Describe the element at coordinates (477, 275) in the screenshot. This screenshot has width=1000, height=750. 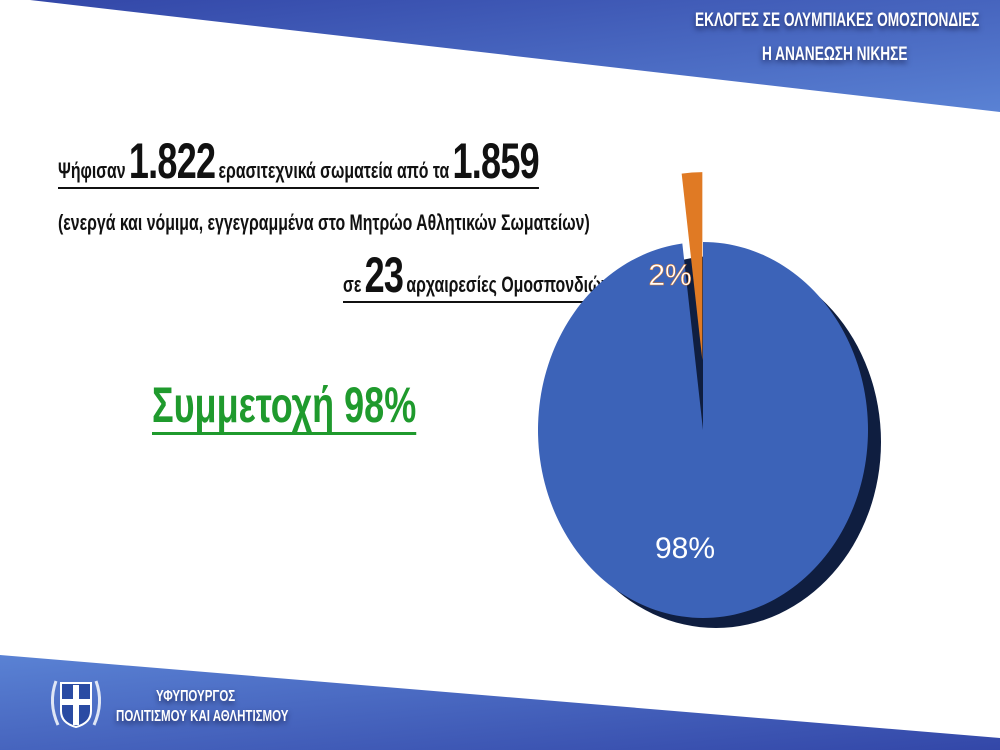
I see `federations-line: σε 23 αρχαιρεσίες Ομοσπονδιών` at that location.